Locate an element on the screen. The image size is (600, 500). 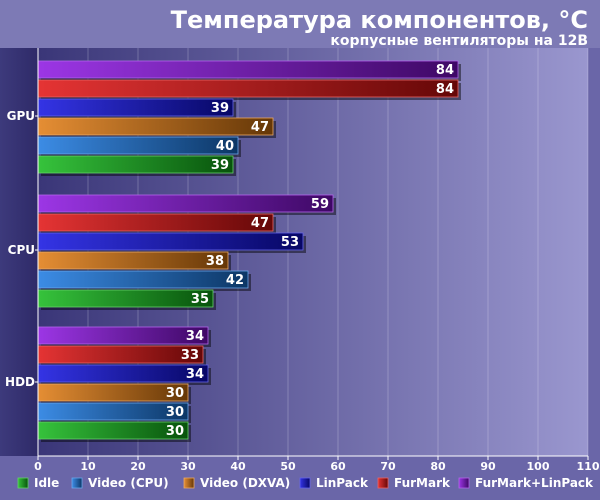
x-tick-label: 60 is located at coordinates (338, 466).